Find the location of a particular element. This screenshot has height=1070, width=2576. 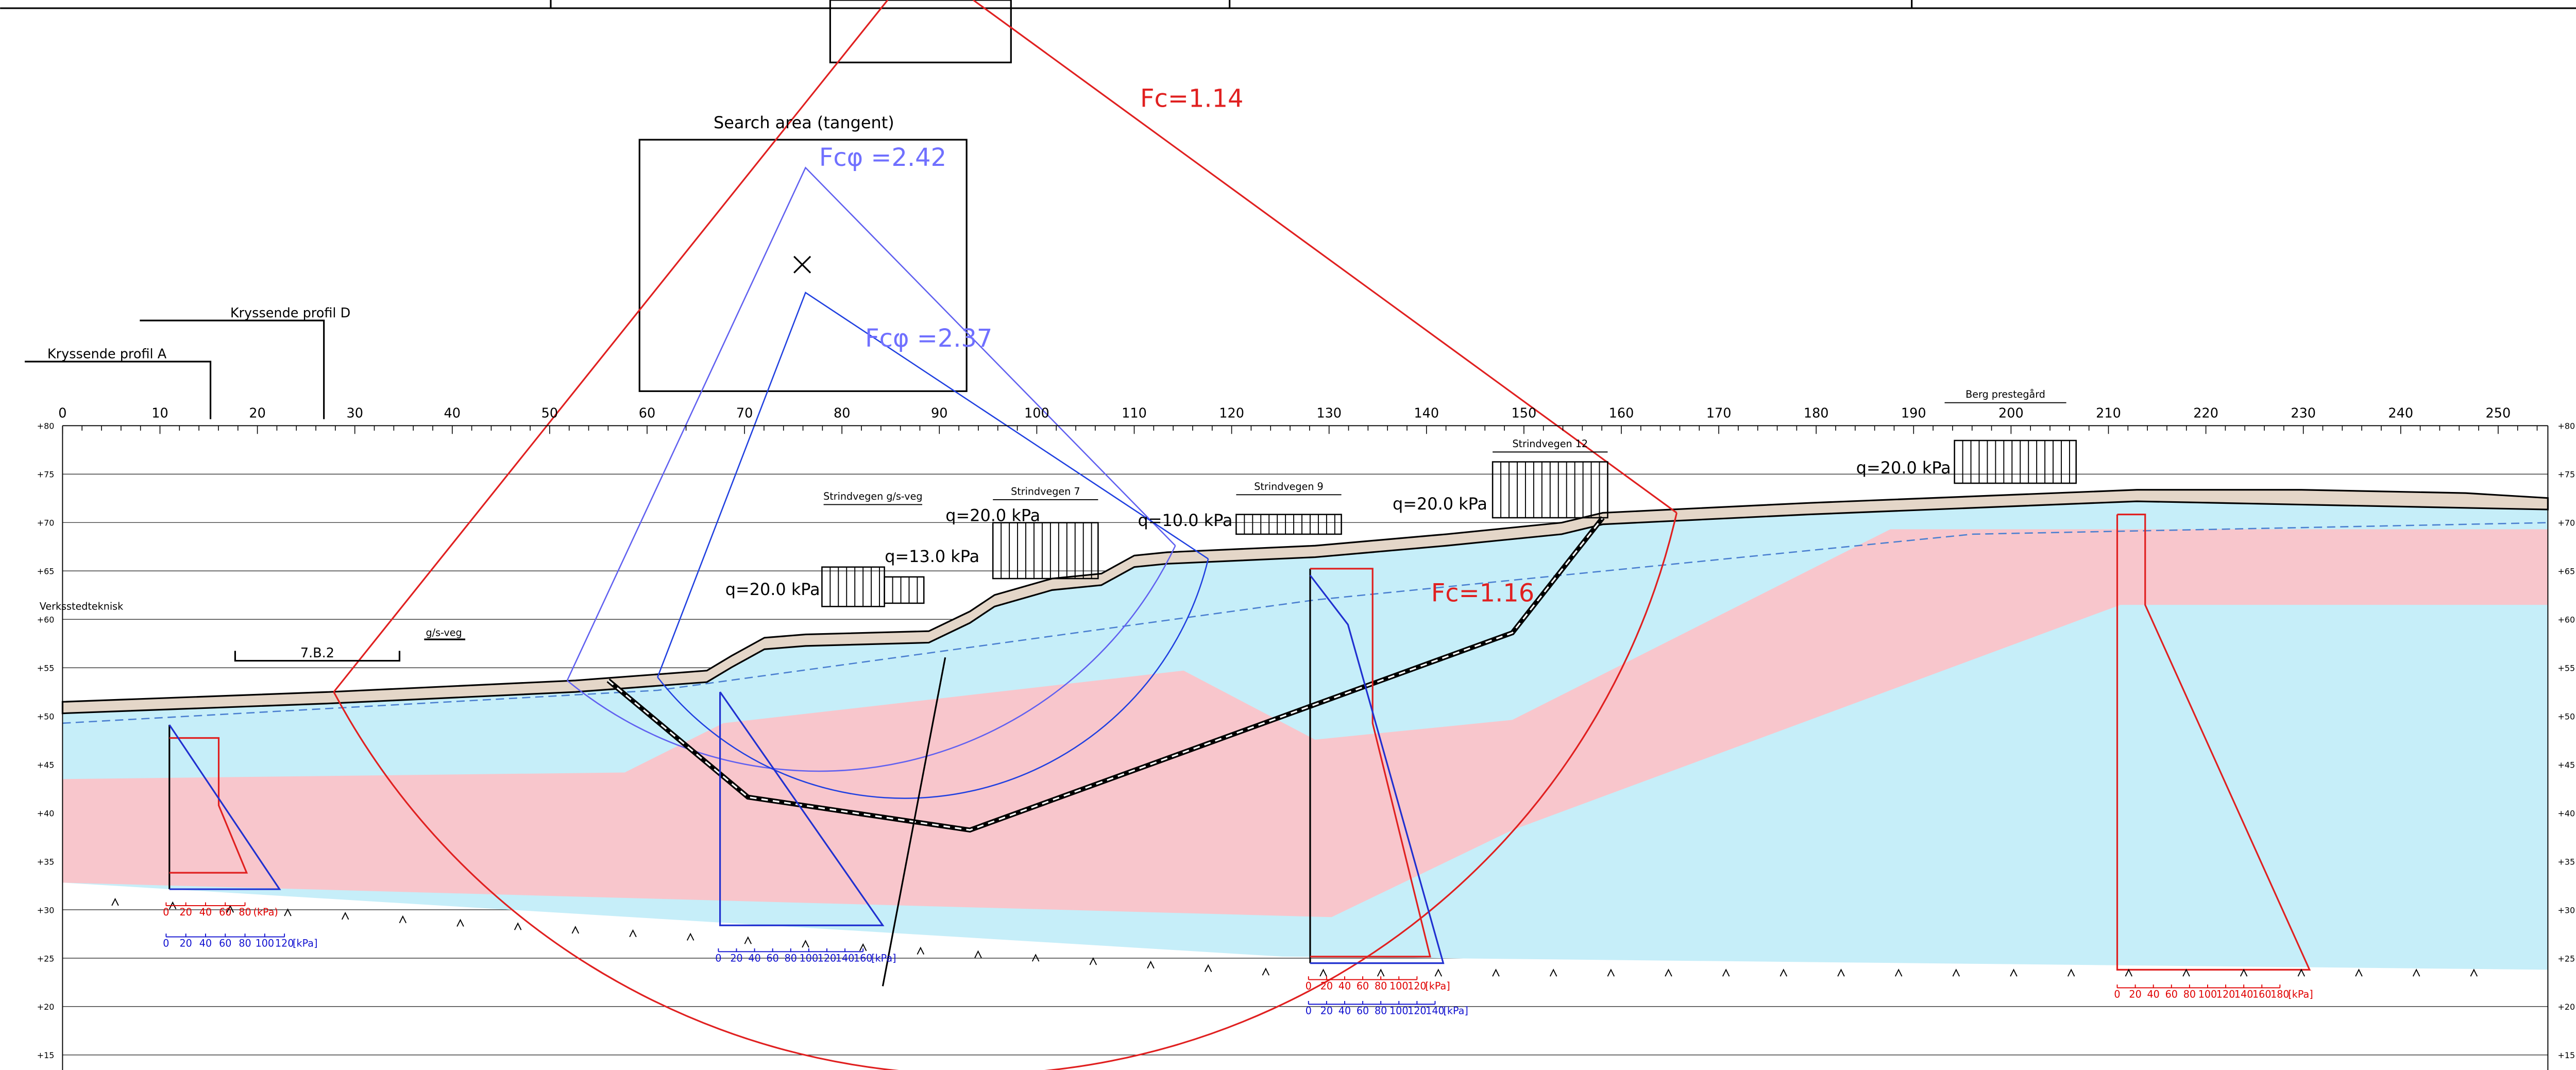

load-label: q=20.0 kPa is located at coordinates (1903, 468).